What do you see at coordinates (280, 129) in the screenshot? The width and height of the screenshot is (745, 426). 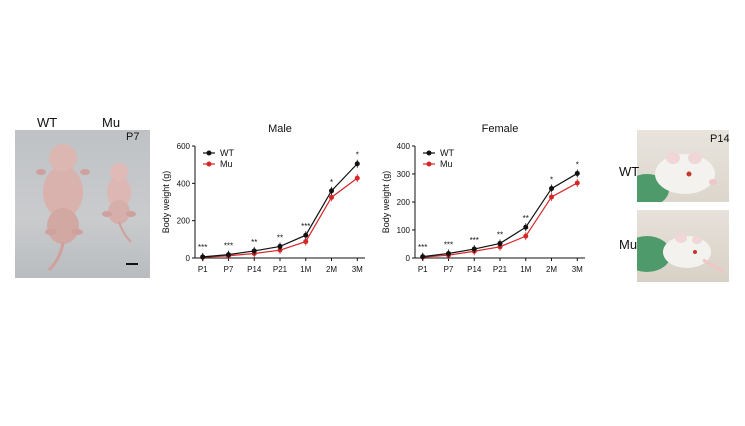 I see `chart-title: Male` at bounding box center [280, 129].